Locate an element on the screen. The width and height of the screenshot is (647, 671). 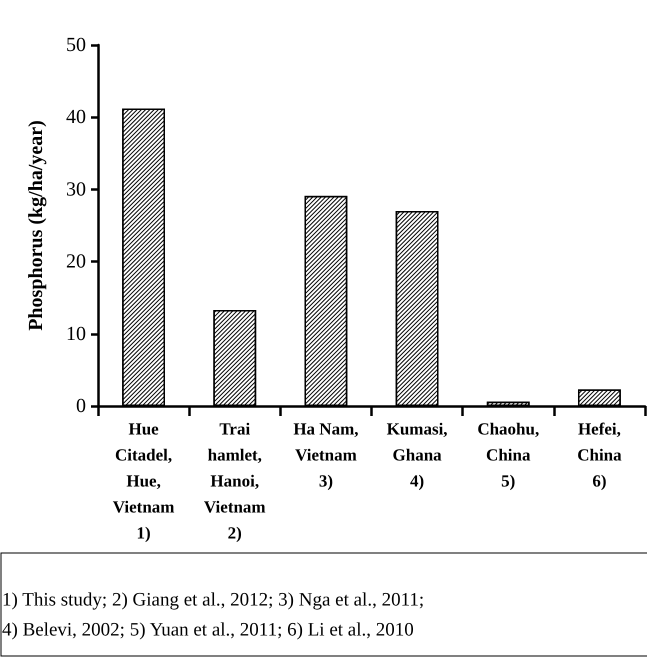
y-tick-label: 50 is located at coordinates (76, 45).